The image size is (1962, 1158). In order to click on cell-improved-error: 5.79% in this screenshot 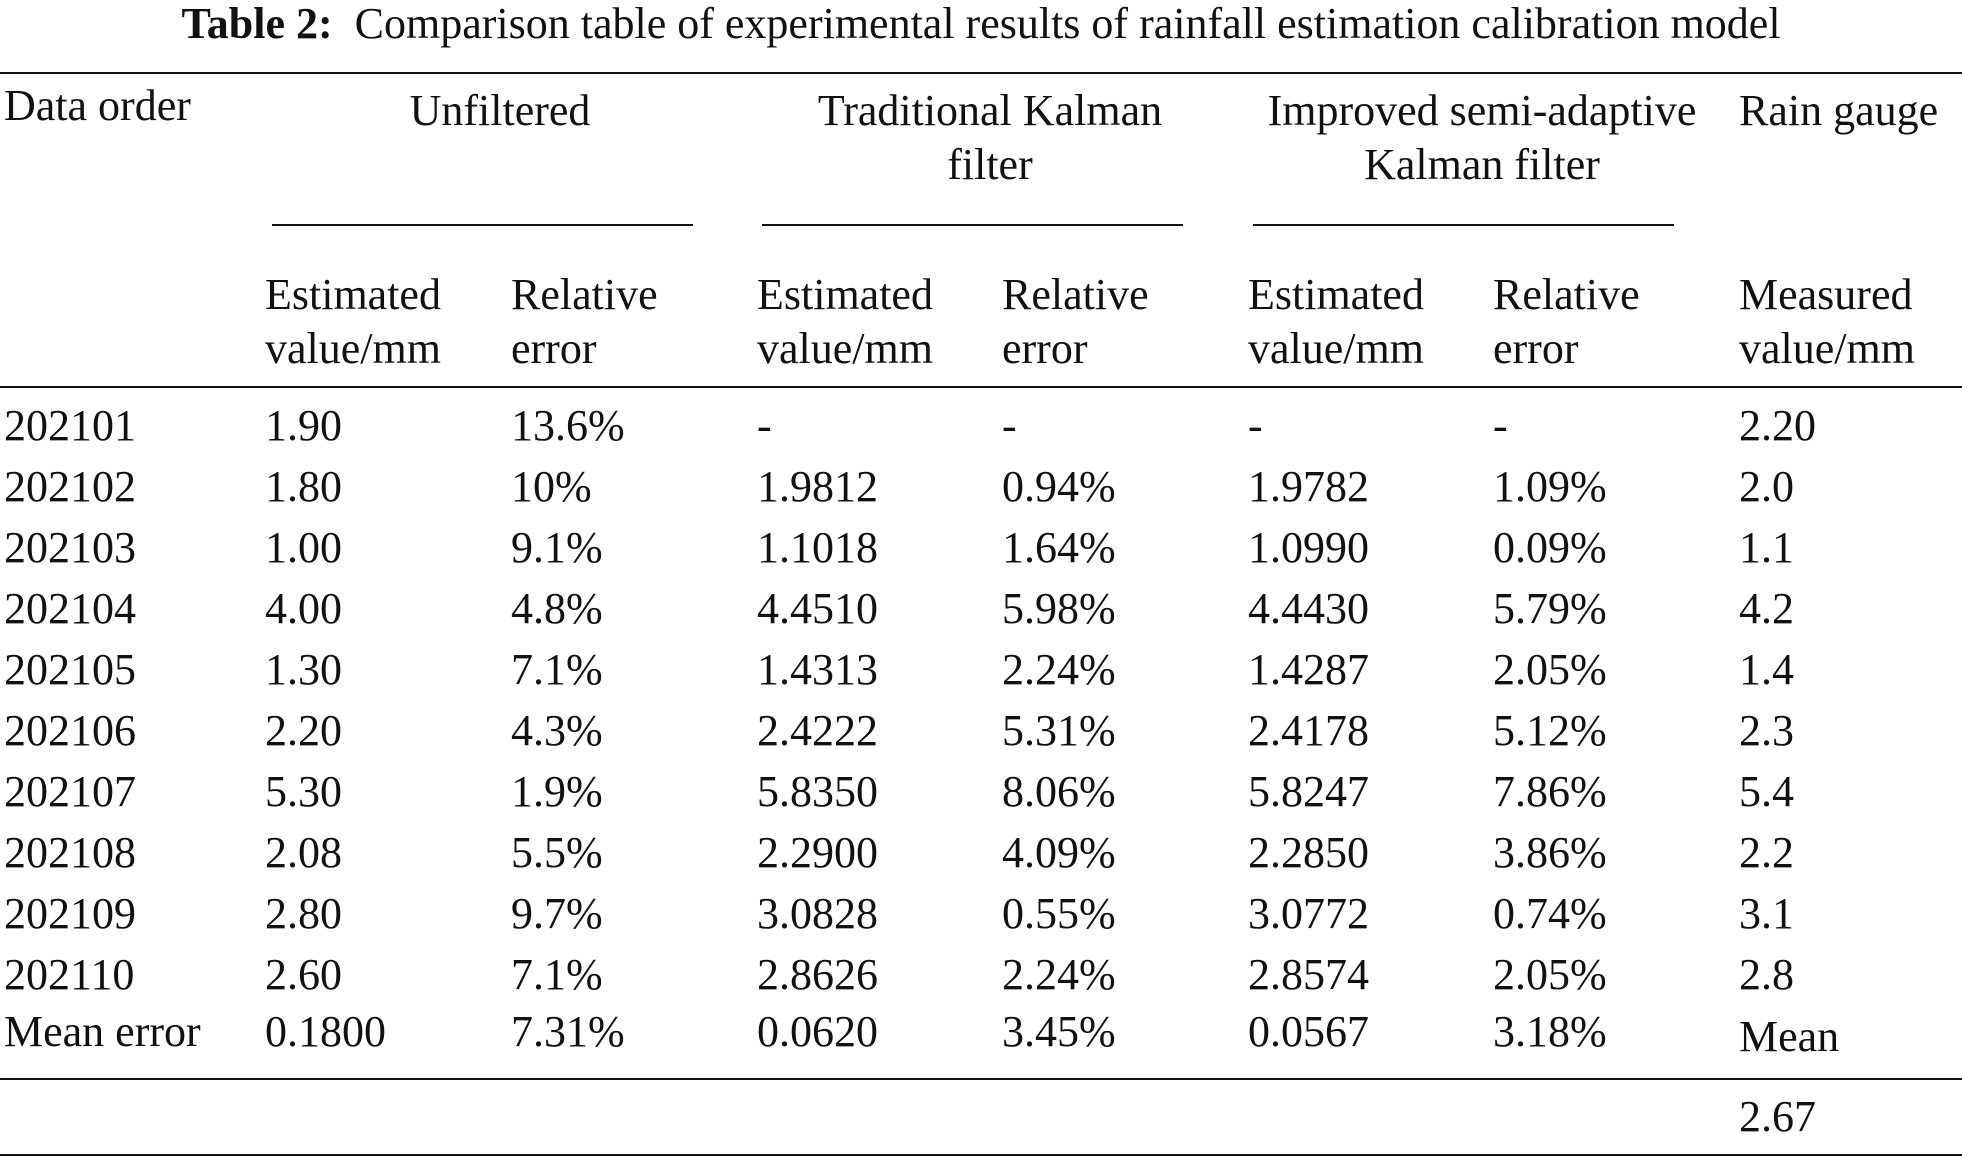, I will do `click(1550, 608)`.